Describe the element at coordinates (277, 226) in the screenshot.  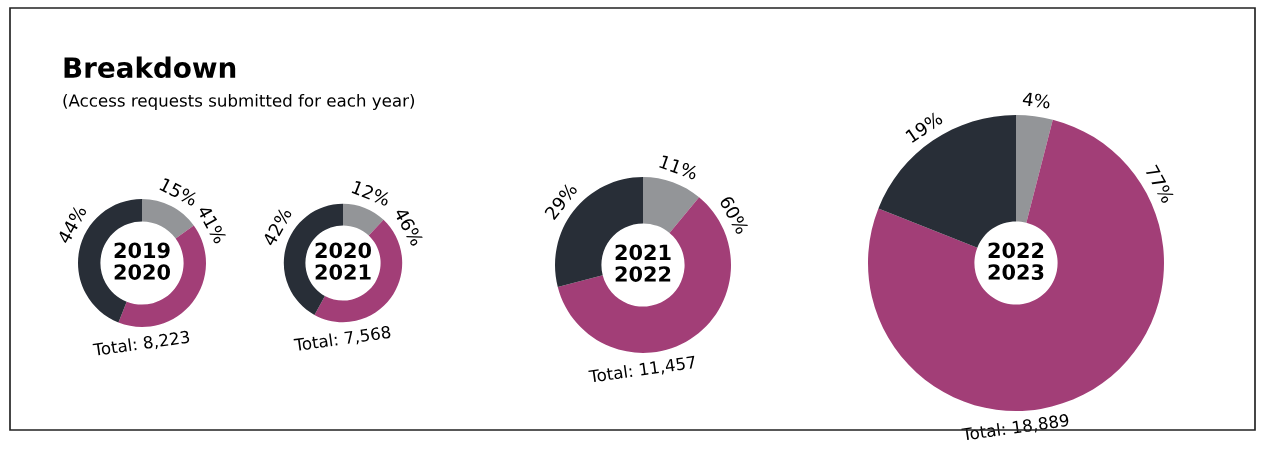
I see `data-label: 42%` at that location.